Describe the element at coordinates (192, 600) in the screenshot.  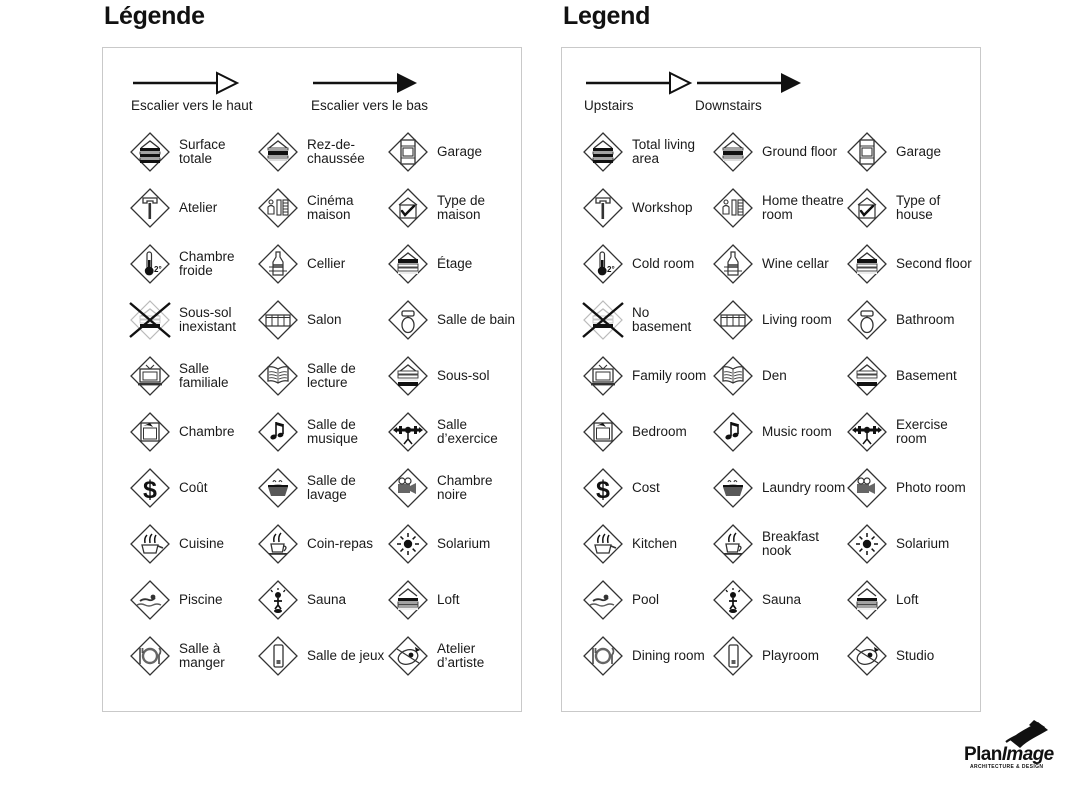
I see `legend-item: Piscine` at that location.